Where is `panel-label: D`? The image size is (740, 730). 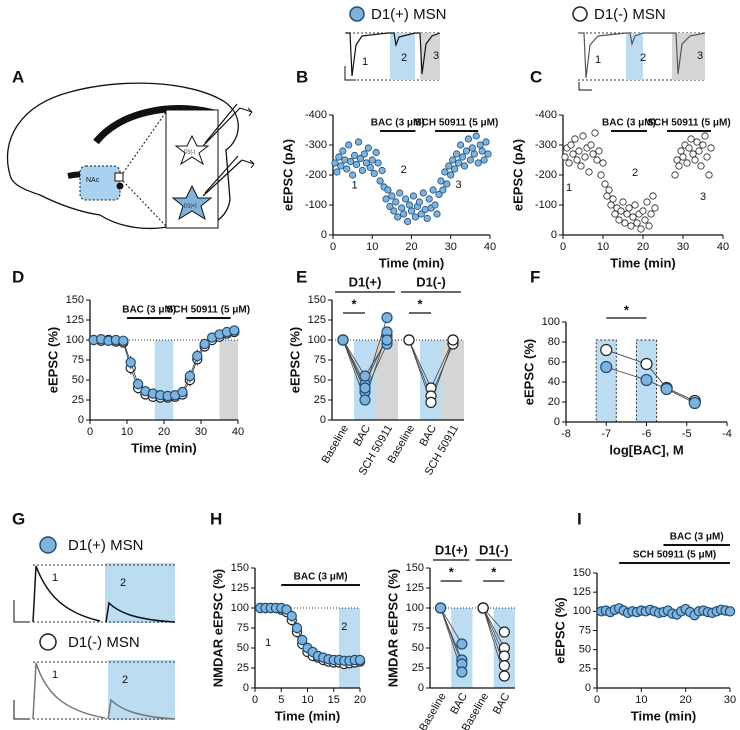
panel-label: D is located at coordinates (18, 276).